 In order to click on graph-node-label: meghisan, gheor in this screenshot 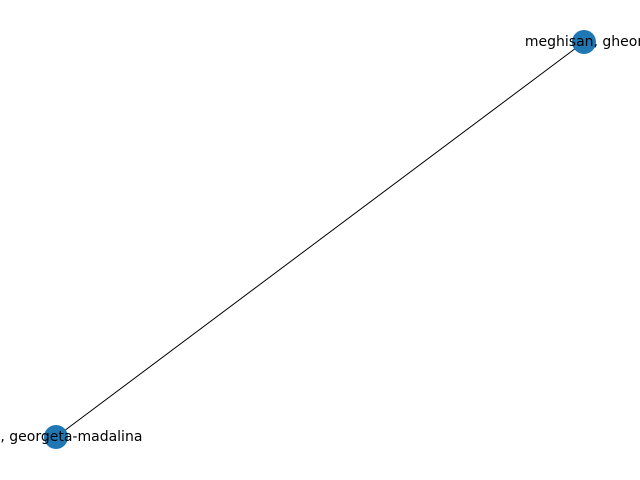, I will do `click(582, 42)`.